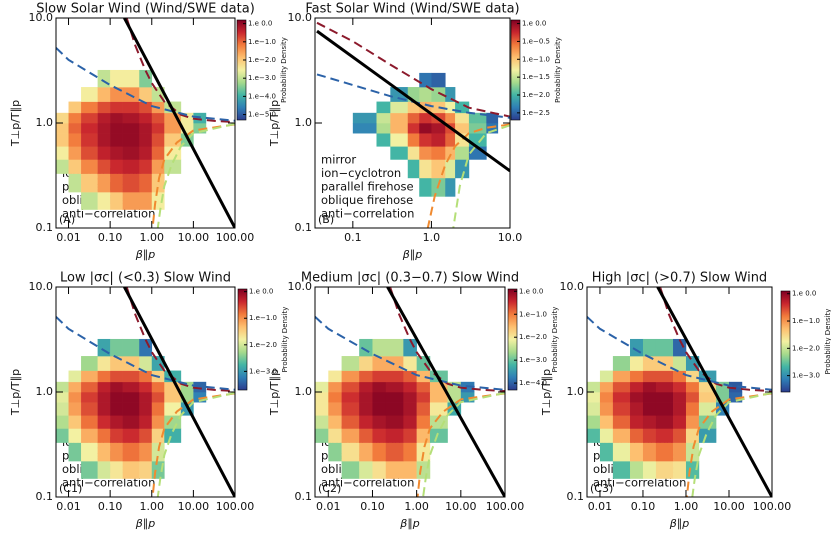  Describe the element at coordinates (432, 237) in the screenshot. I see `x-tick-label: 1.0` at that location.